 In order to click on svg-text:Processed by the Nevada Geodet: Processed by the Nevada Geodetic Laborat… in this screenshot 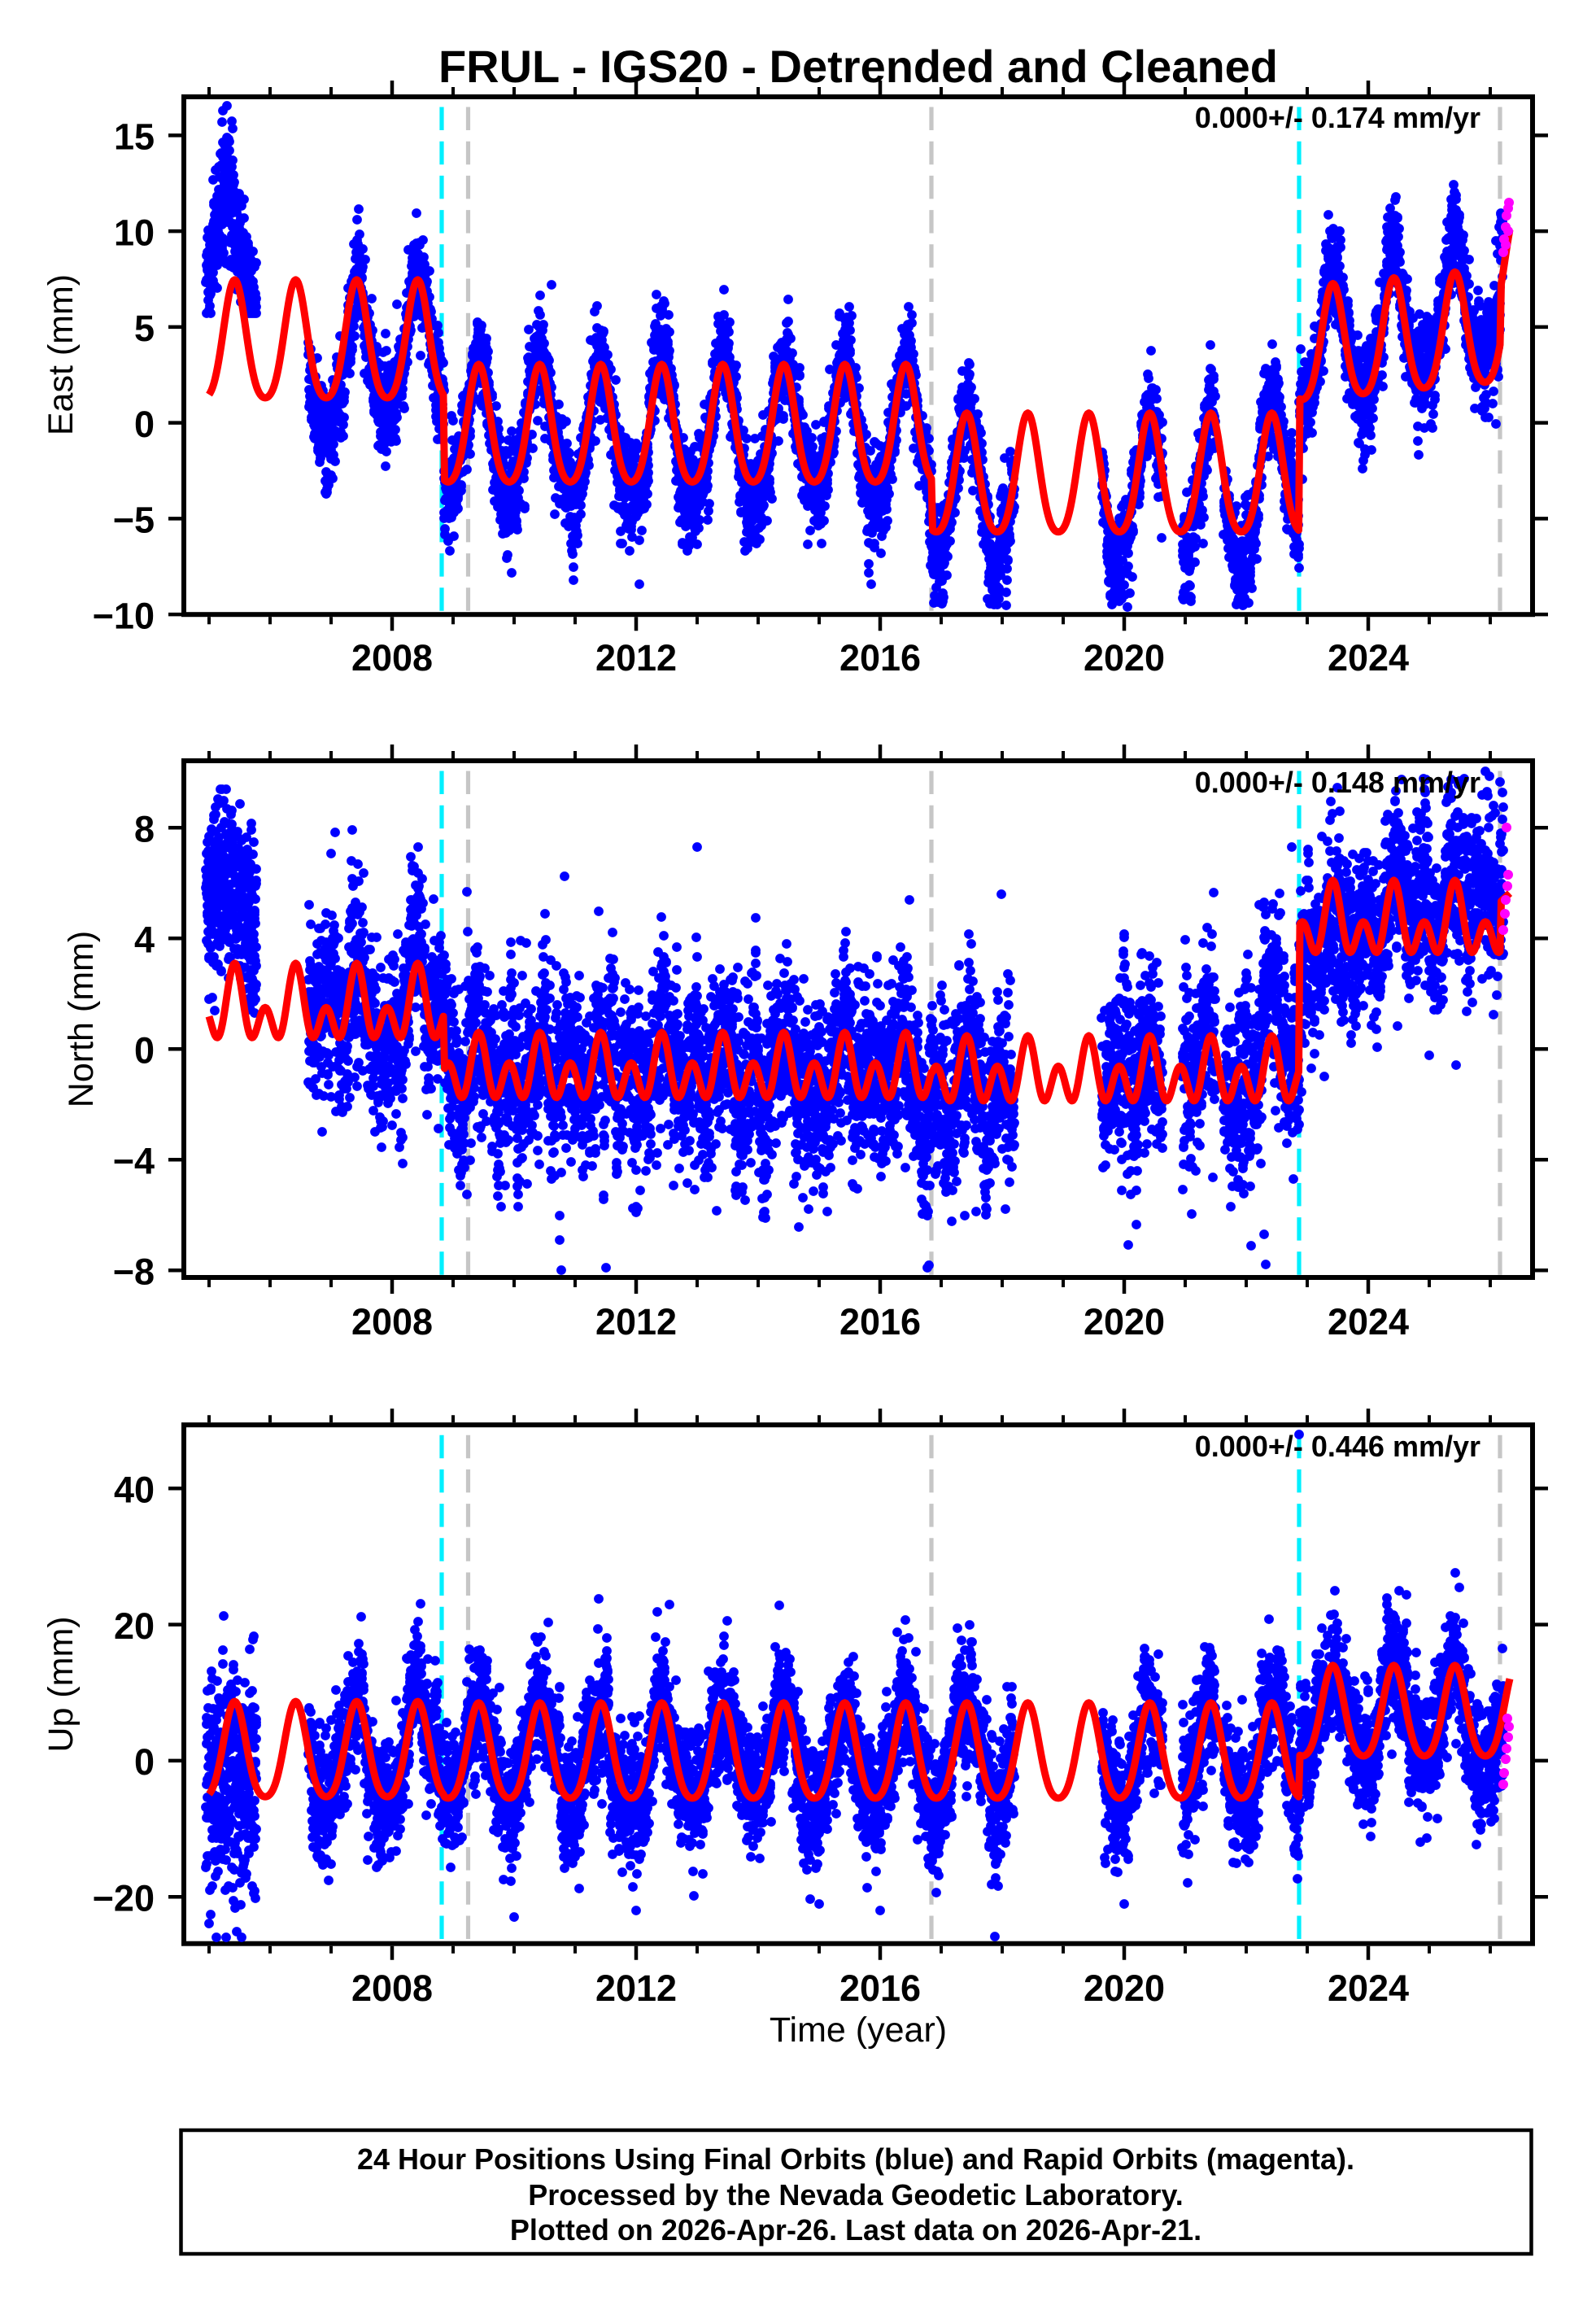, I will do `click(856, 2195)`.